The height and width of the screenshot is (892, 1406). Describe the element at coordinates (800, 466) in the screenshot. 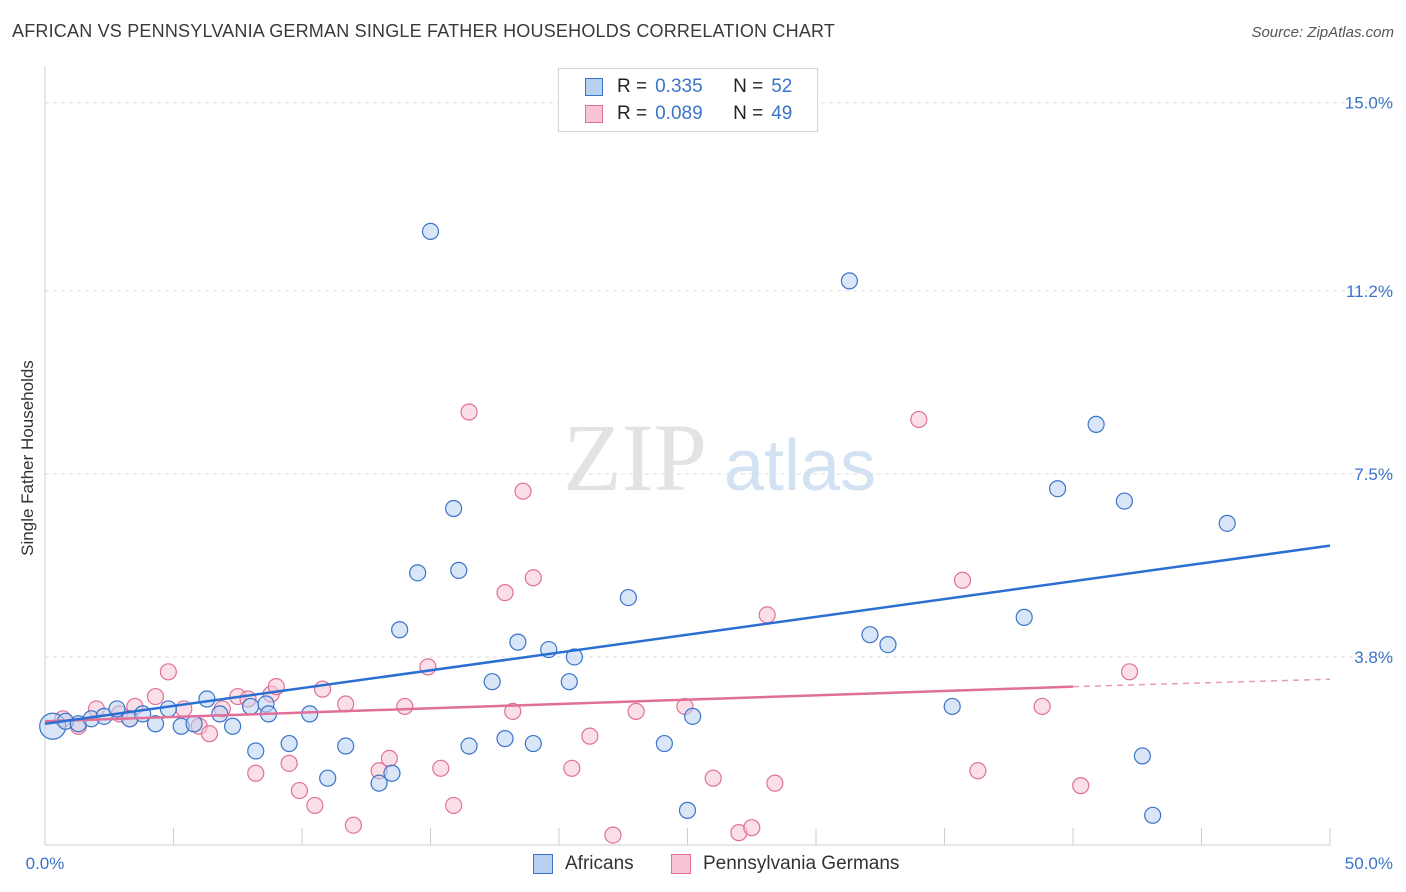

I see `watermark-atlas: atlas` at that location.